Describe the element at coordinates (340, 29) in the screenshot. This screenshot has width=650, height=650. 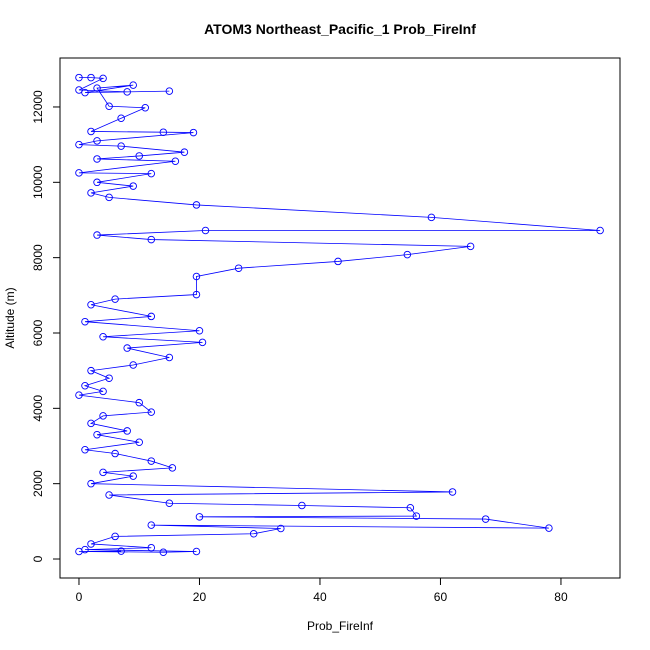
I see `chart-title: ATOM3 Northeast_Pacific_1 Prob_FireInf` at that location.